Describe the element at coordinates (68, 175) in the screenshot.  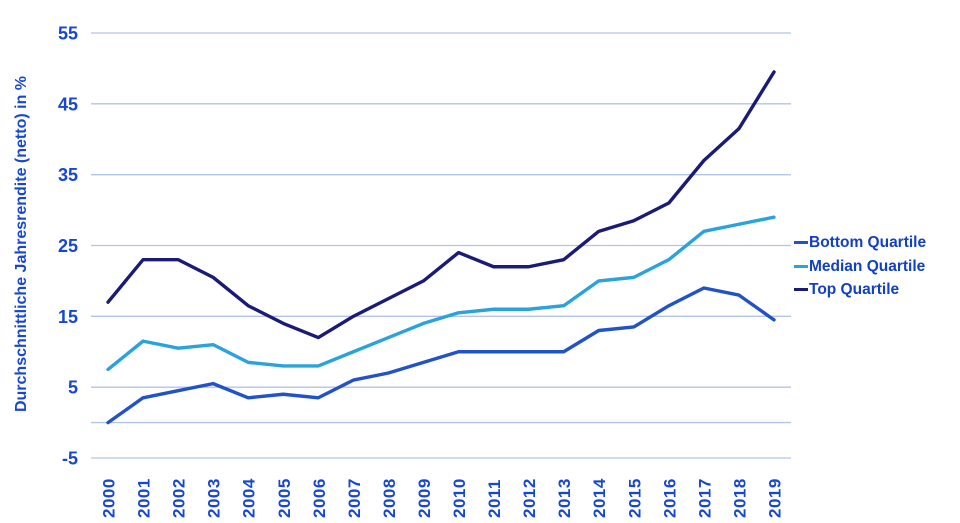
I see `y-tick-label: 35` at that location.